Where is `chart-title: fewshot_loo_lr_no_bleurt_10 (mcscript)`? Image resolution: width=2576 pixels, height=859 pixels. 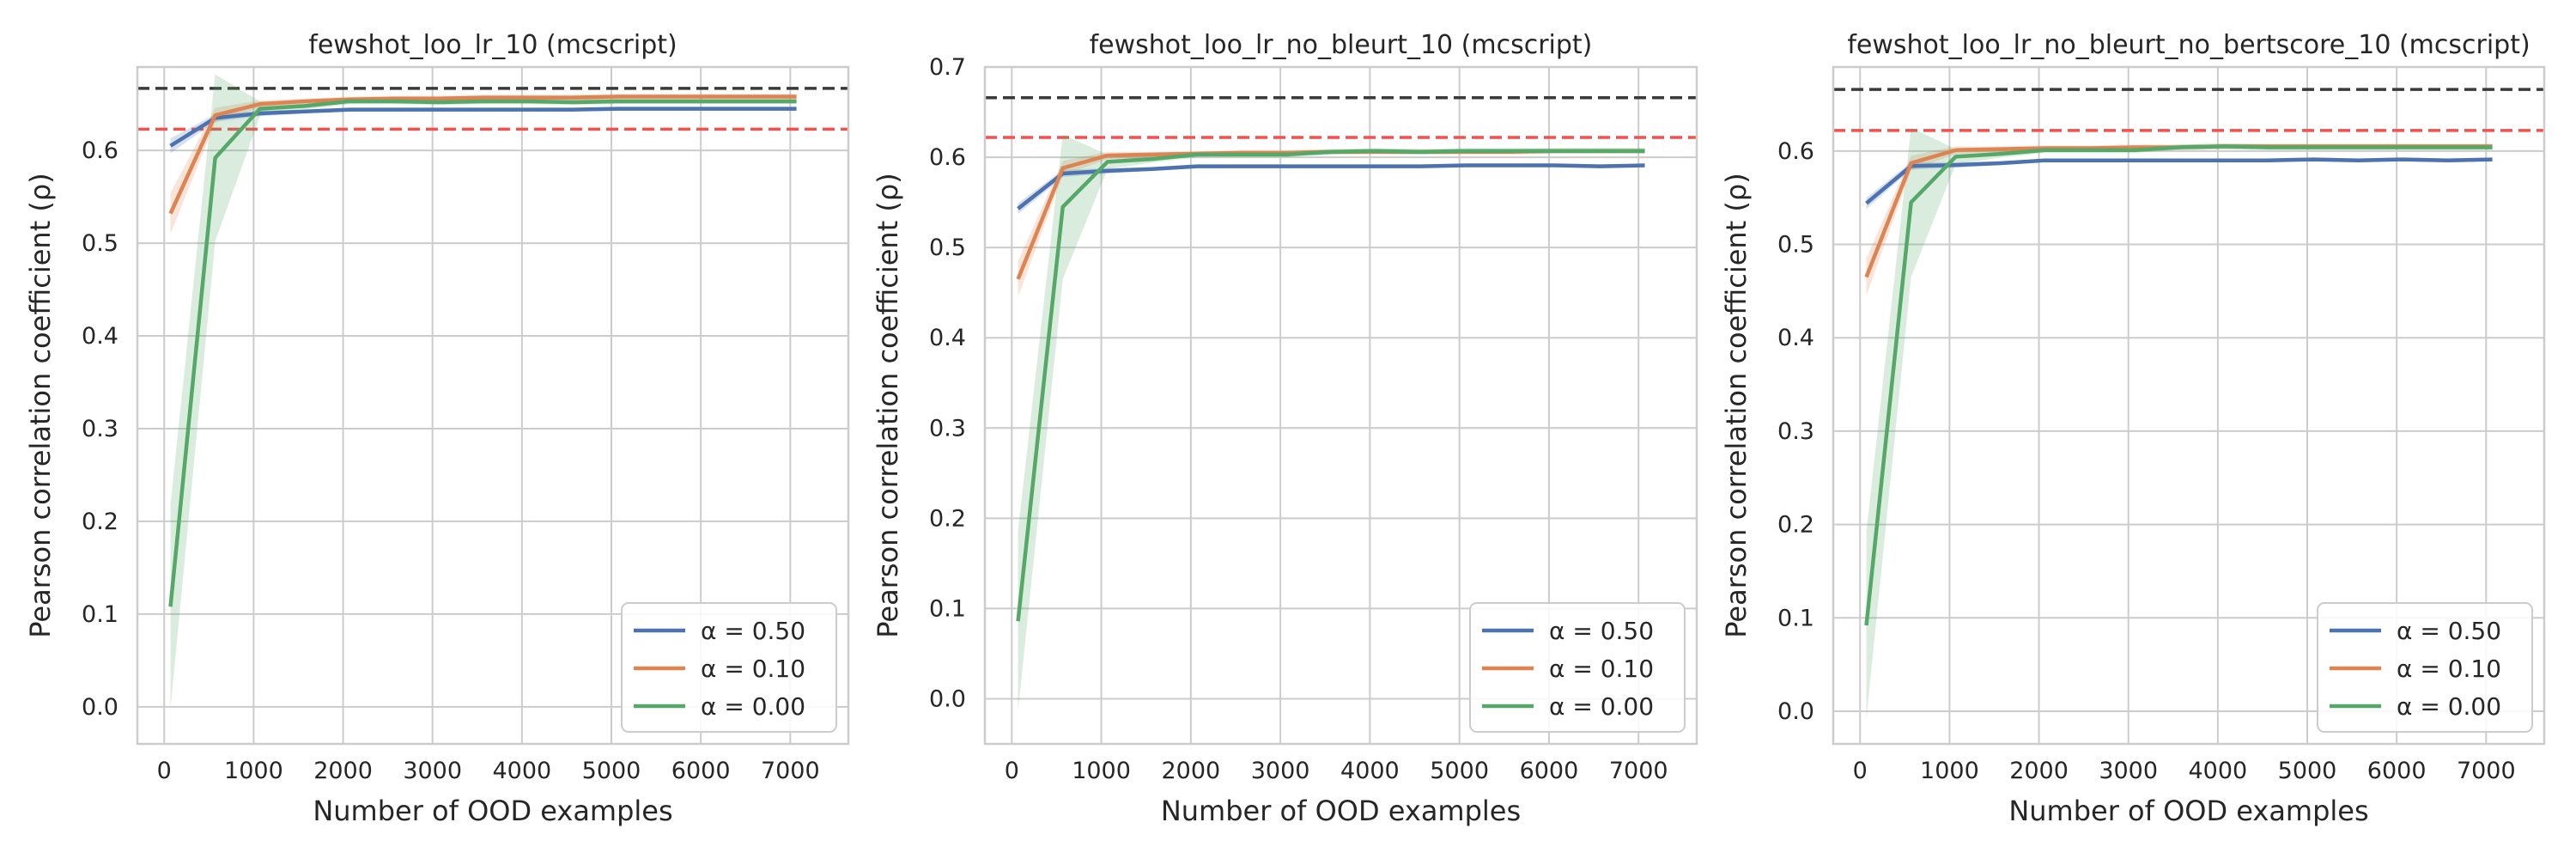
chart-title: fewshot_loo_lr_no_bleurt_10 (mcscript) is located at coordinates (1341, 45).